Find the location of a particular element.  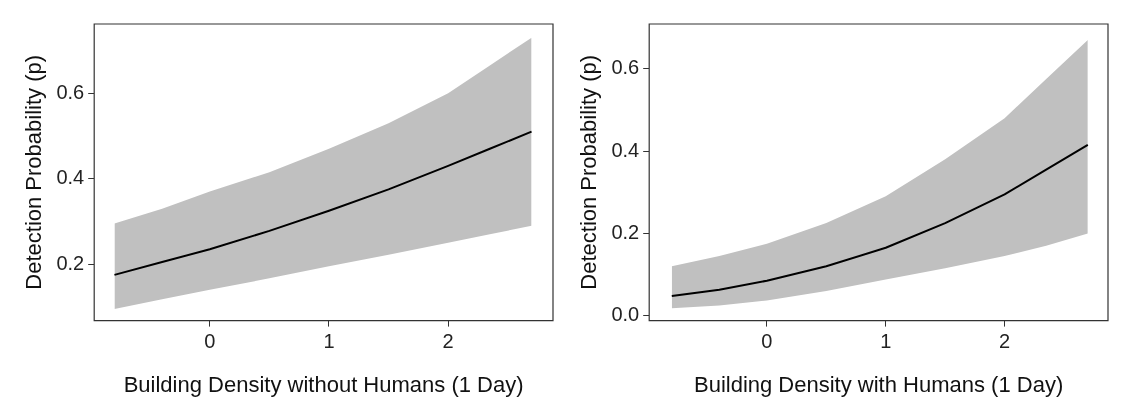

x-axis-title: Building Density with Humans (1 Day) is located at coordinates (878, 384).